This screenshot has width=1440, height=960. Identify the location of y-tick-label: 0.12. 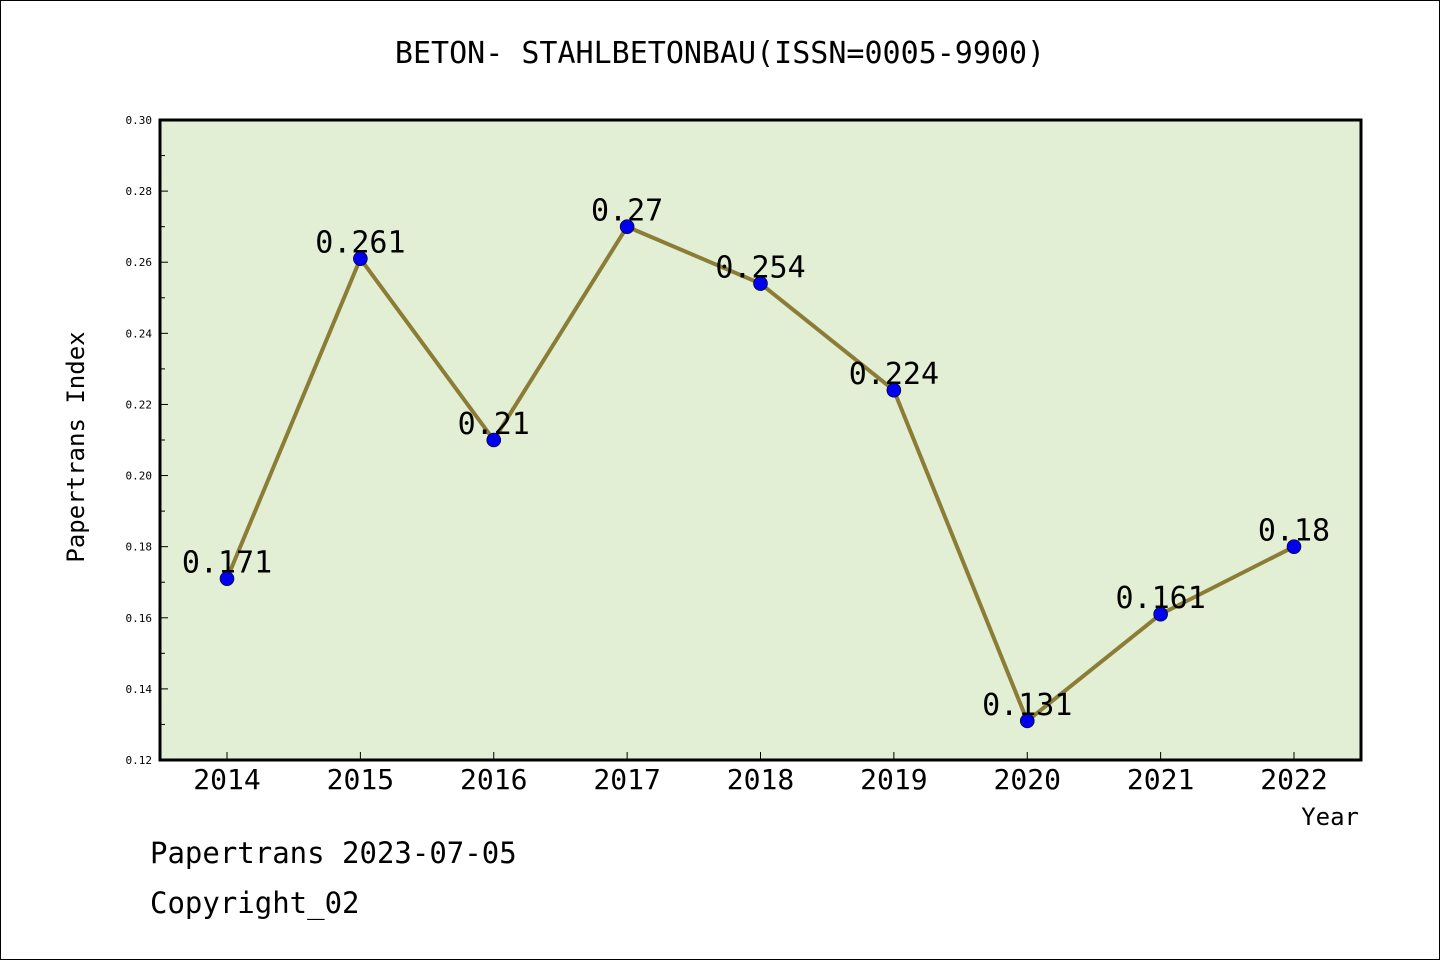
(139, 760).